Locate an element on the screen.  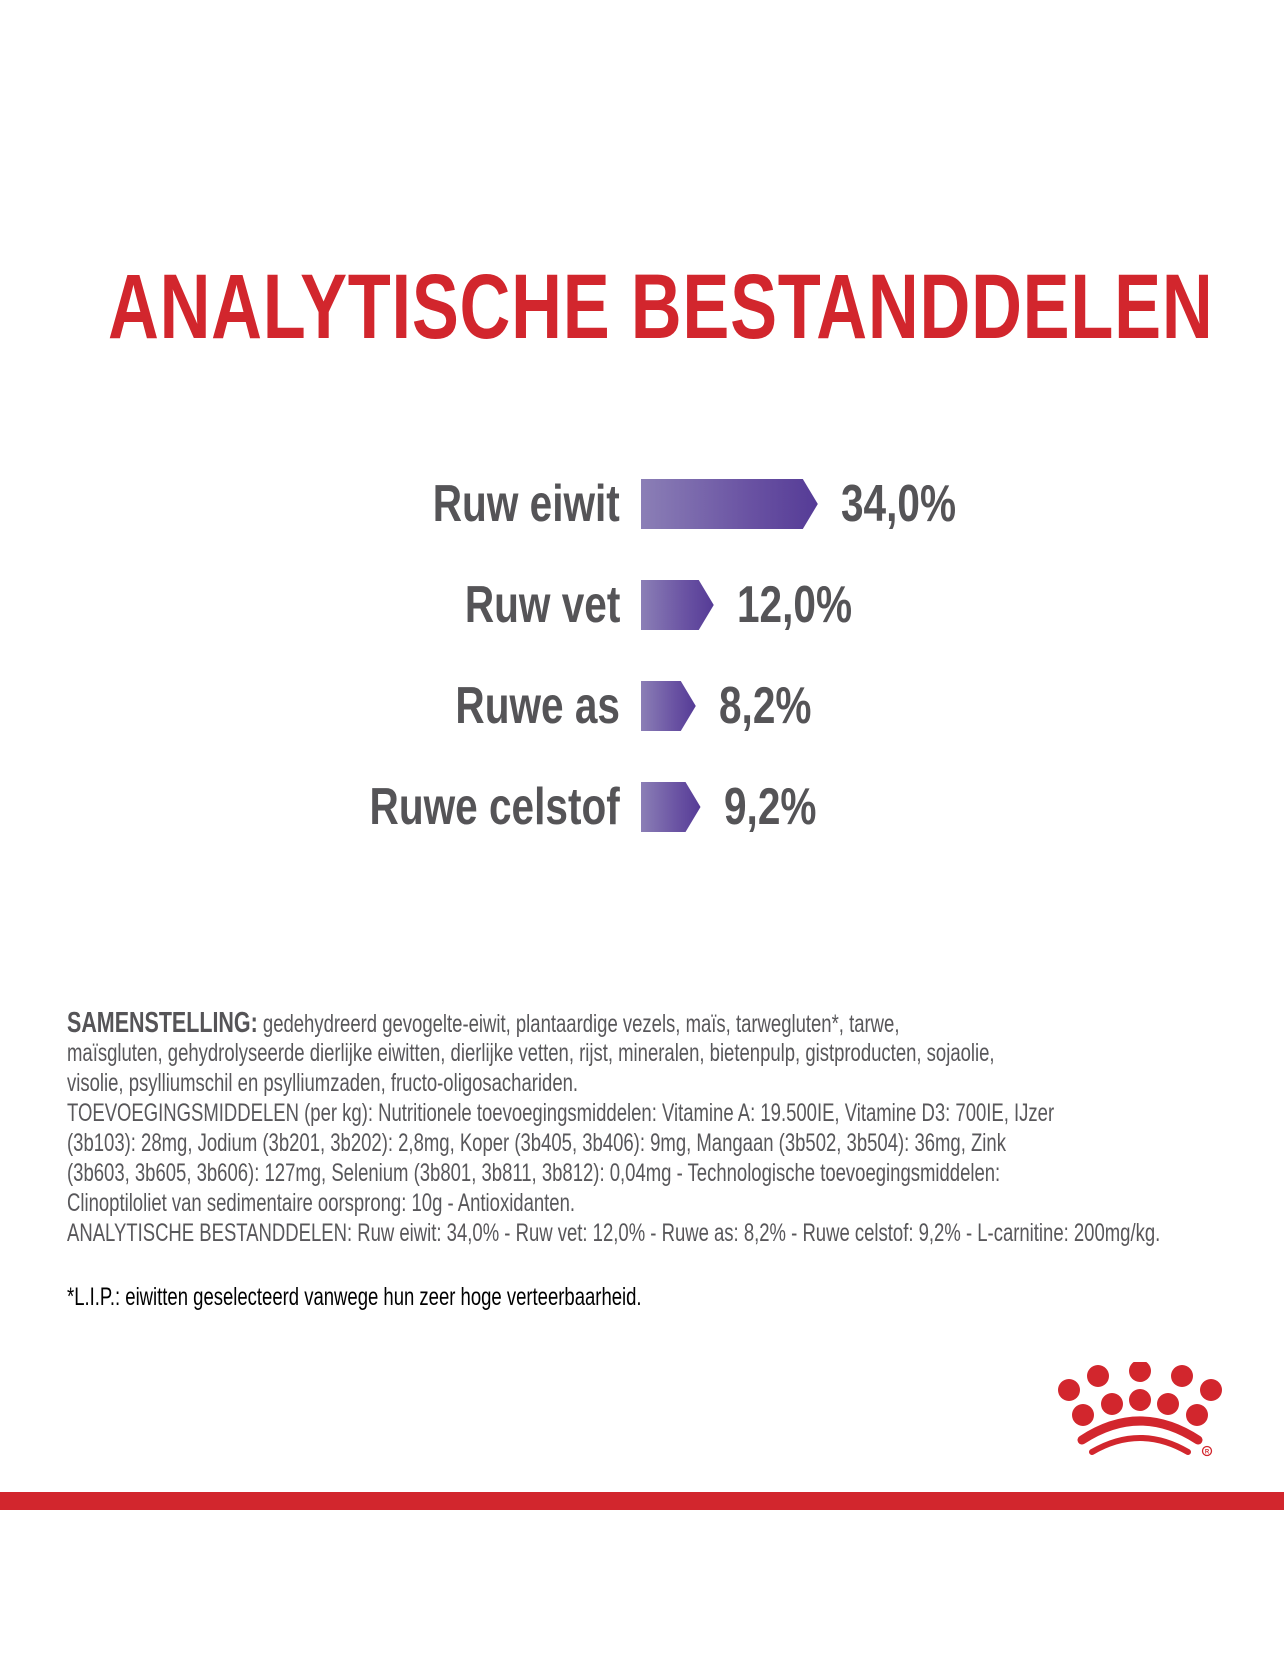
chart-row: Ruwe as 8,2% is located at coordinates (642, 706).